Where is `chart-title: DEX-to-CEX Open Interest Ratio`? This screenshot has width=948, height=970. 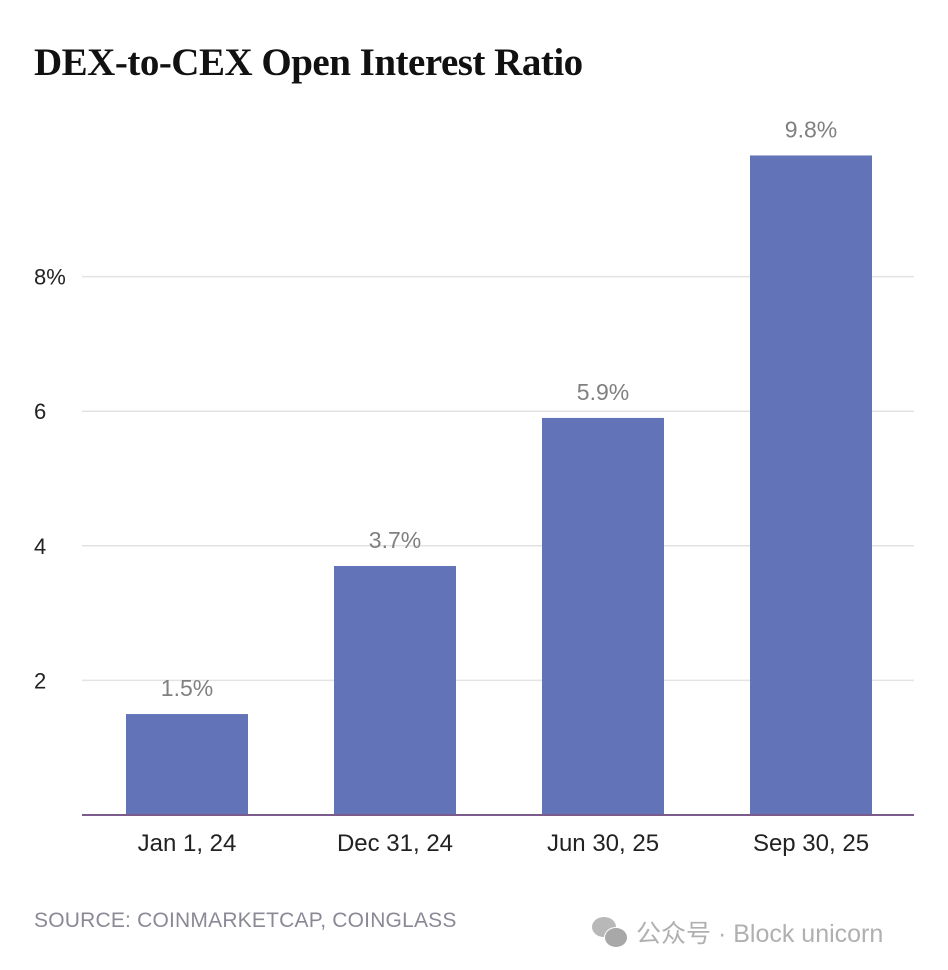 chart-title: DEX-to-CEX Open Interest Ratio is located at coordinates (308, 62).